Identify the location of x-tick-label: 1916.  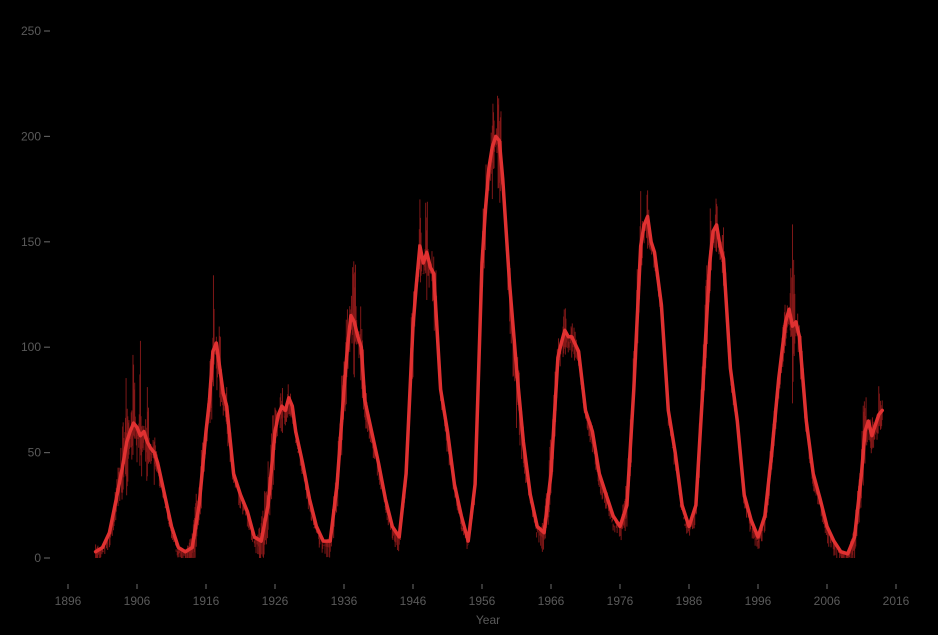
(206, 601).